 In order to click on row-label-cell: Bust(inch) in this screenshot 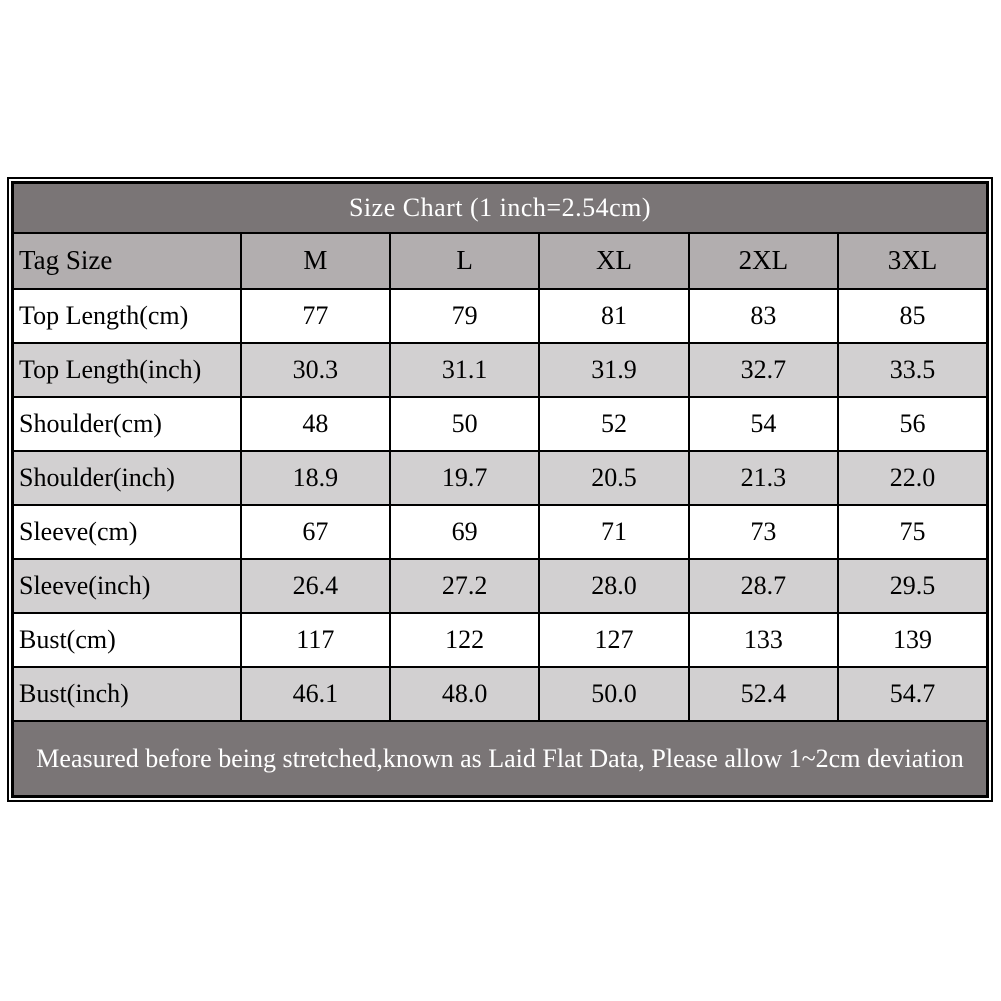, I will do `click(126, 693)`.